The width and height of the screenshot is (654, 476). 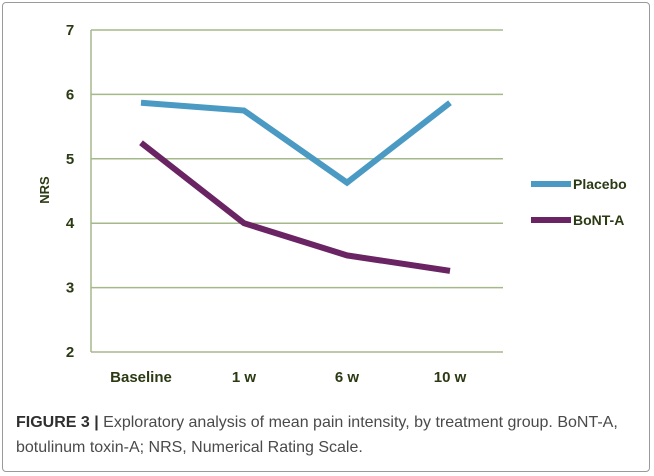 What do you see at coordinates (296, 143) in the screenshot?
I see `series-line-placebo` at bounding box center [296, 143].